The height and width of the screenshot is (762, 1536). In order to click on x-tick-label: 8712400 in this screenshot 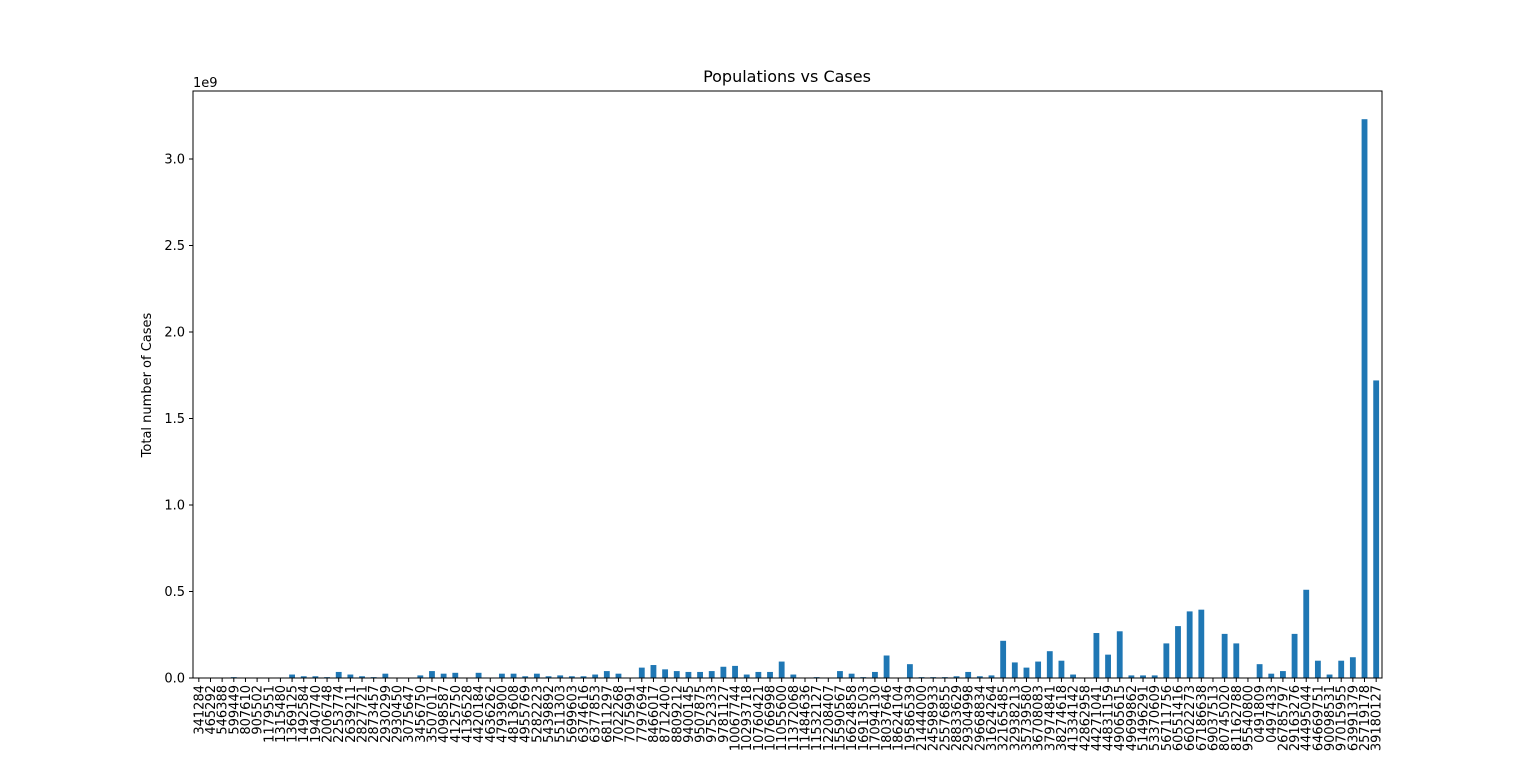, I will do `click(666, 714)`.